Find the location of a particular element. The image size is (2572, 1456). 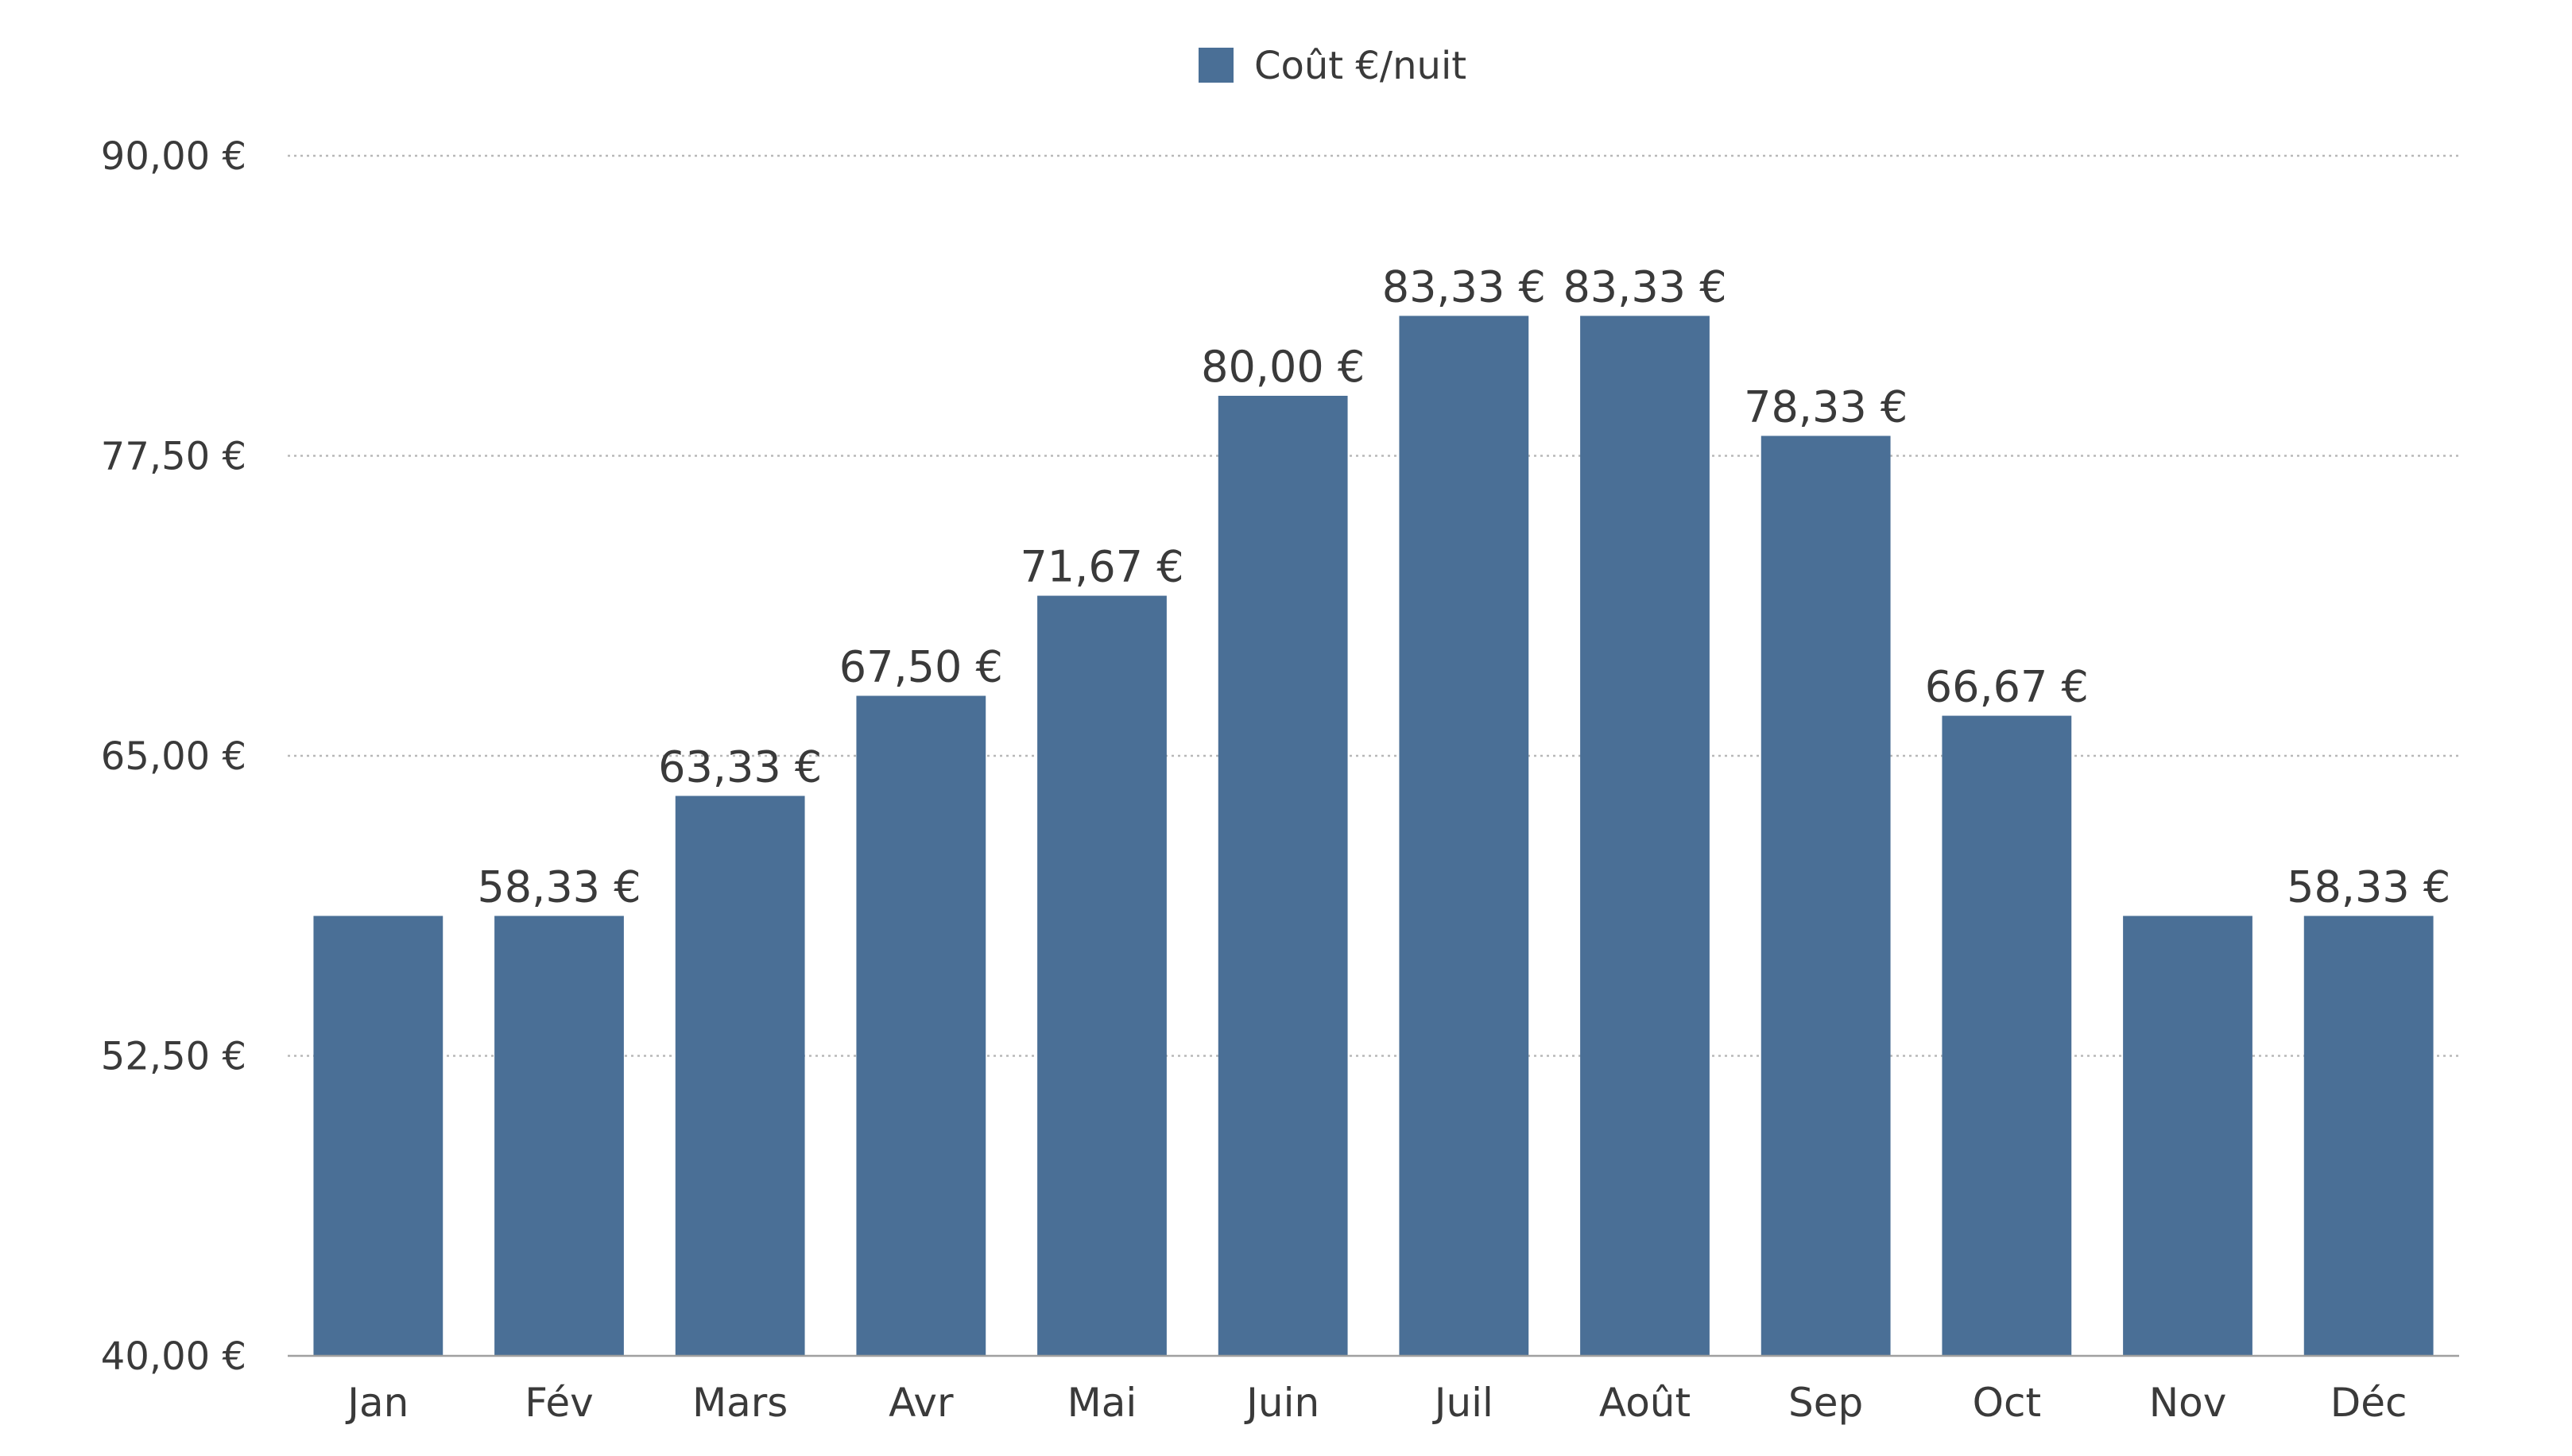

data-label-8: 78,33 € is located at coordinates (1826, 406).